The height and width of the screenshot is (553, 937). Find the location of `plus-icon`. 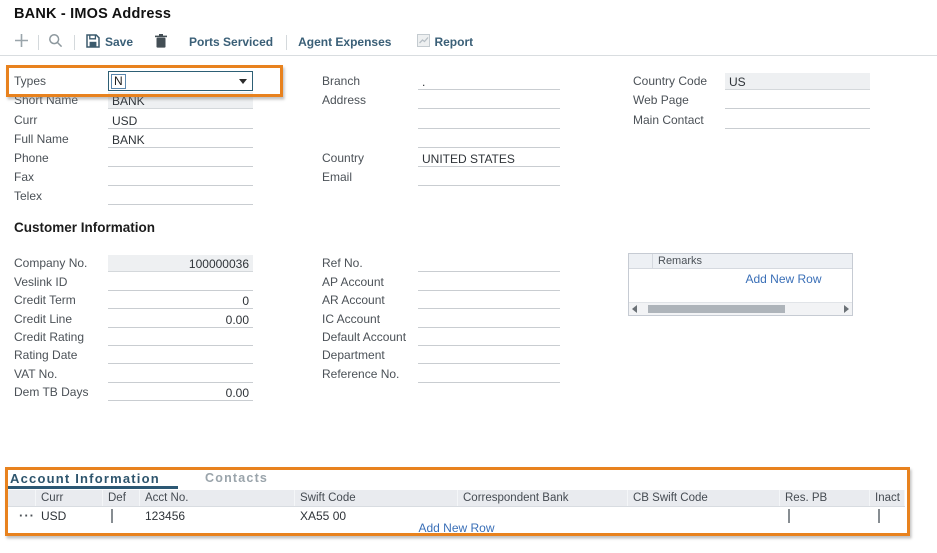

plus-icon is located at coordinates (21, 42).